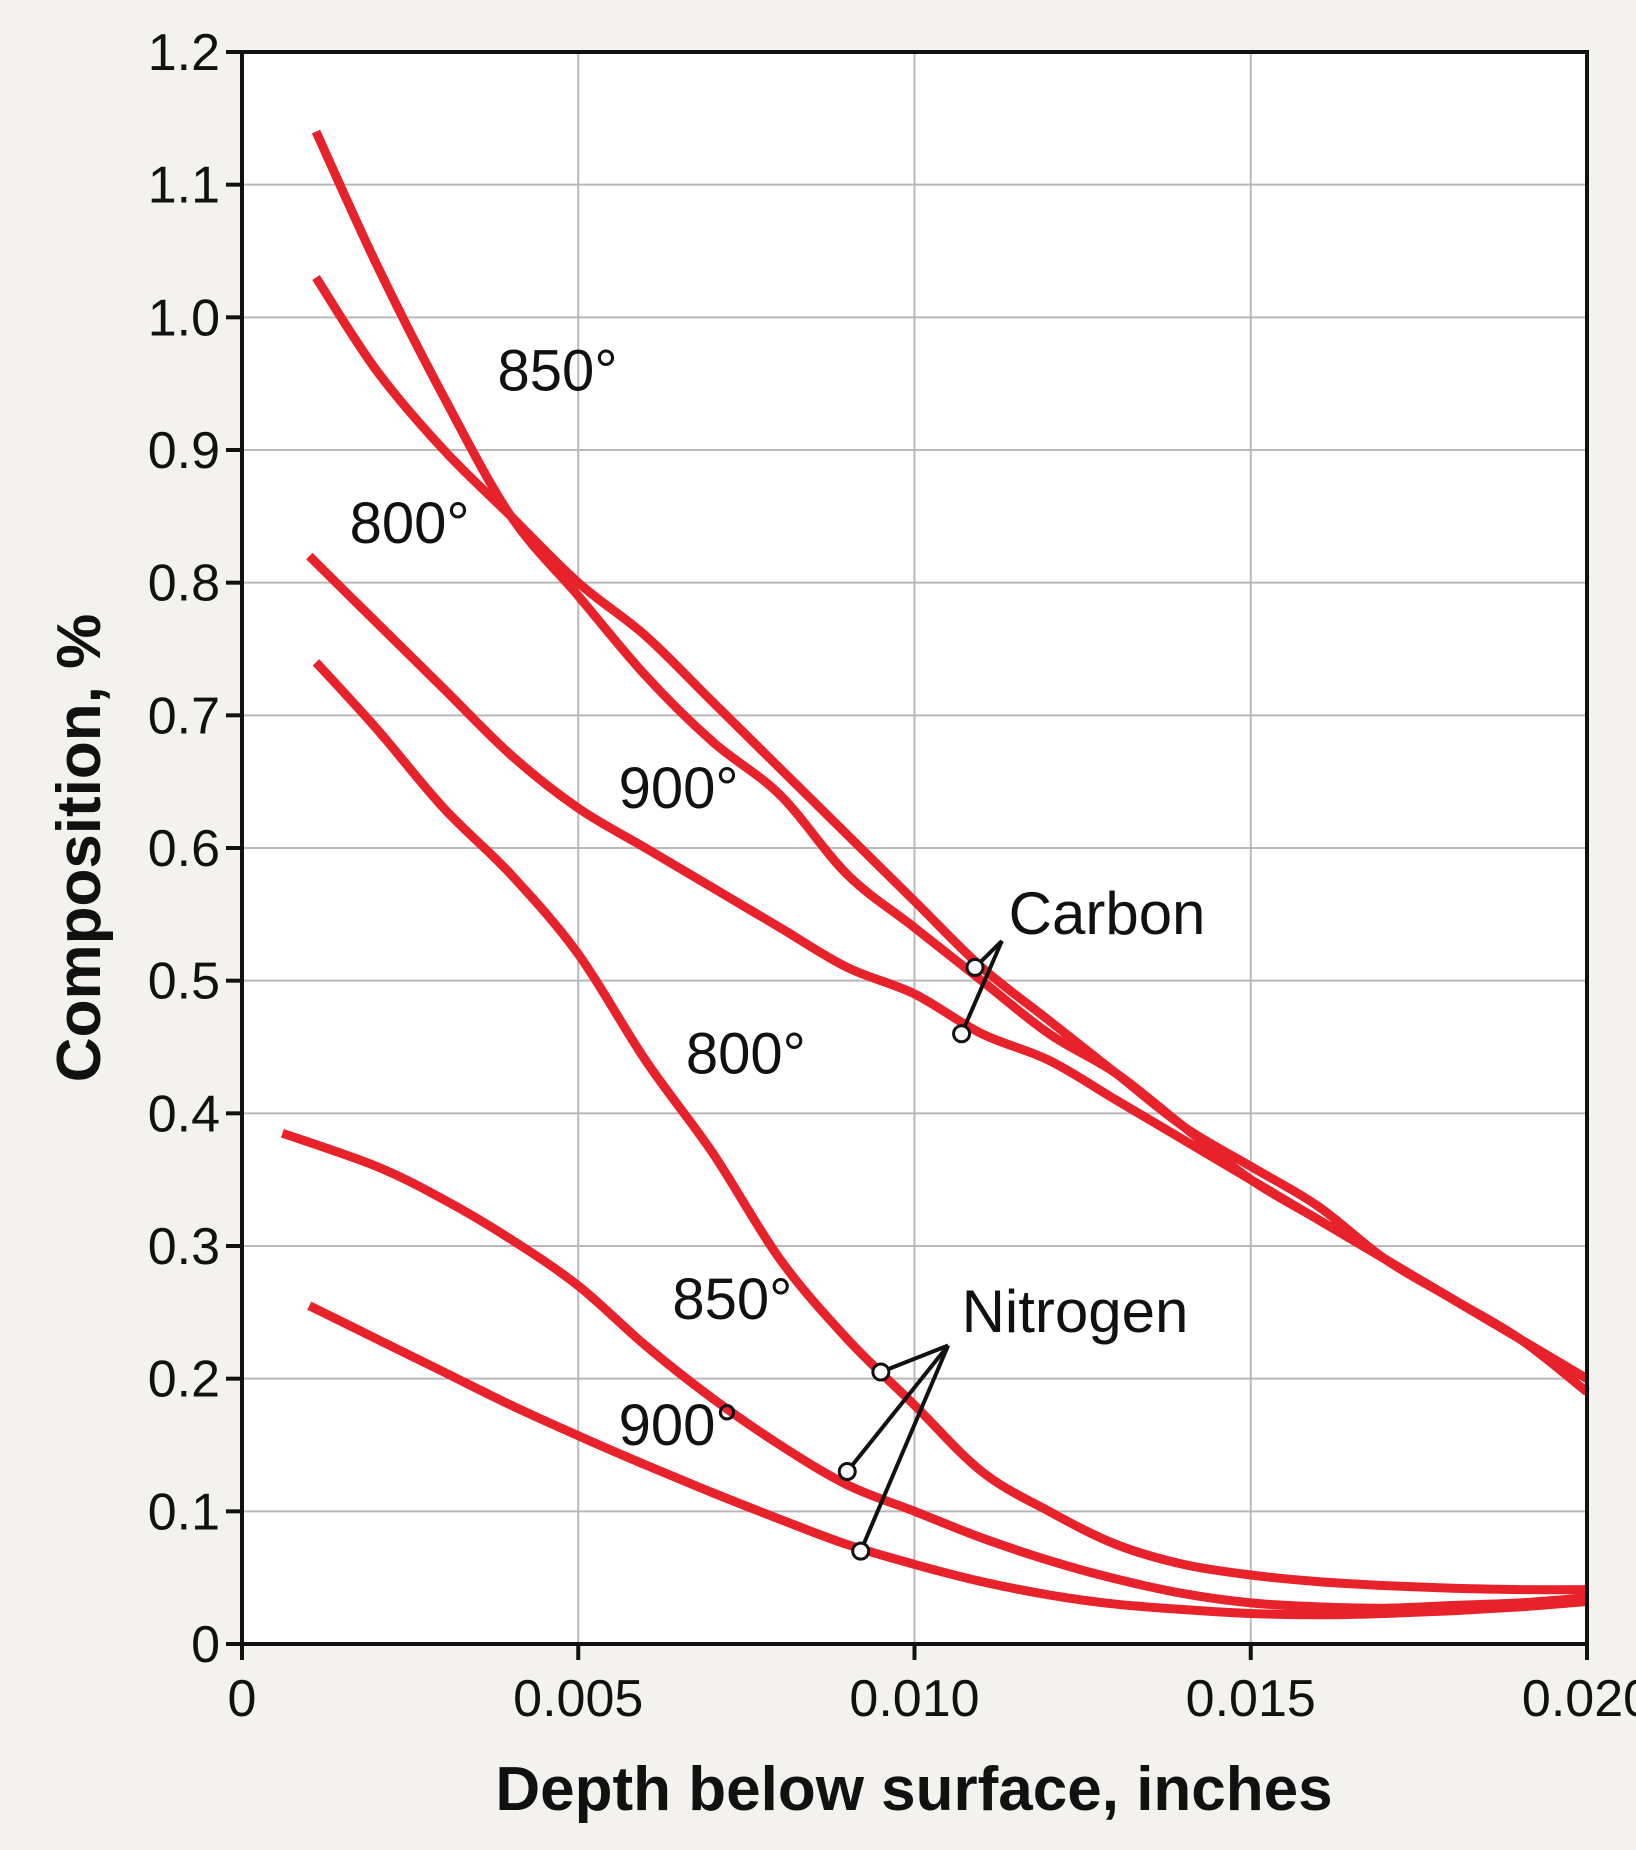  Describe the element at coordinates (184, 451) in the screenshot. I see `y-tick-label: 0.9` at that location.